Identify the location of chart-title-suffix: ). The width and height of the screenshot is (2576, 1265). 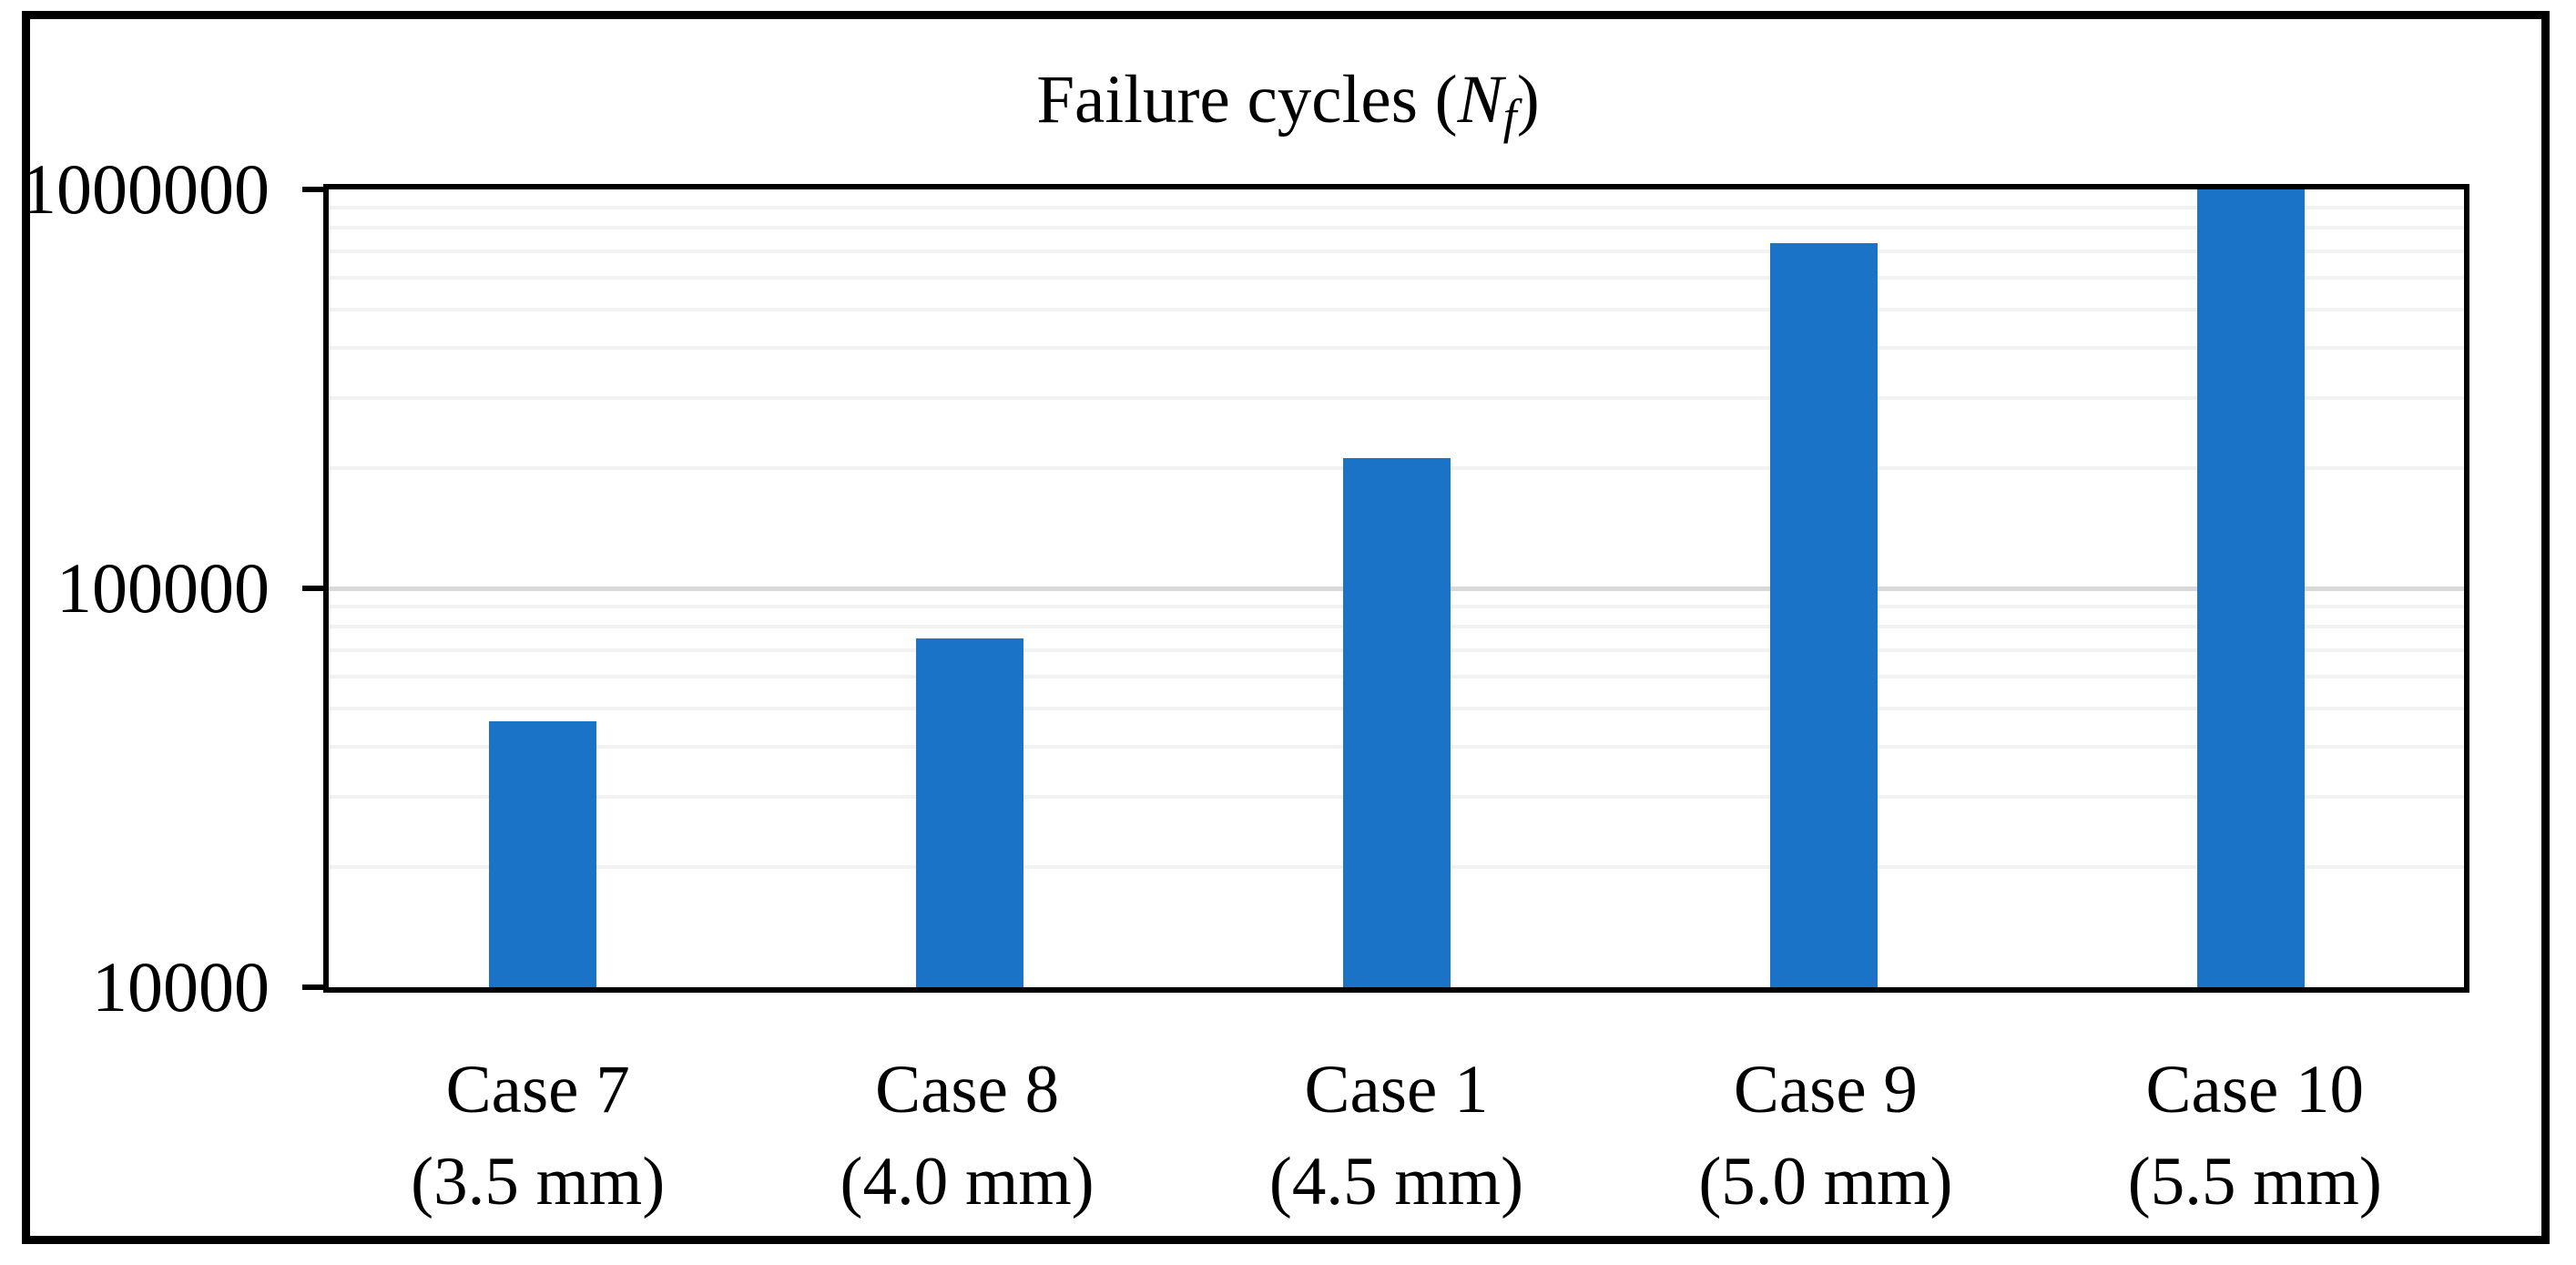
(1528, 100).